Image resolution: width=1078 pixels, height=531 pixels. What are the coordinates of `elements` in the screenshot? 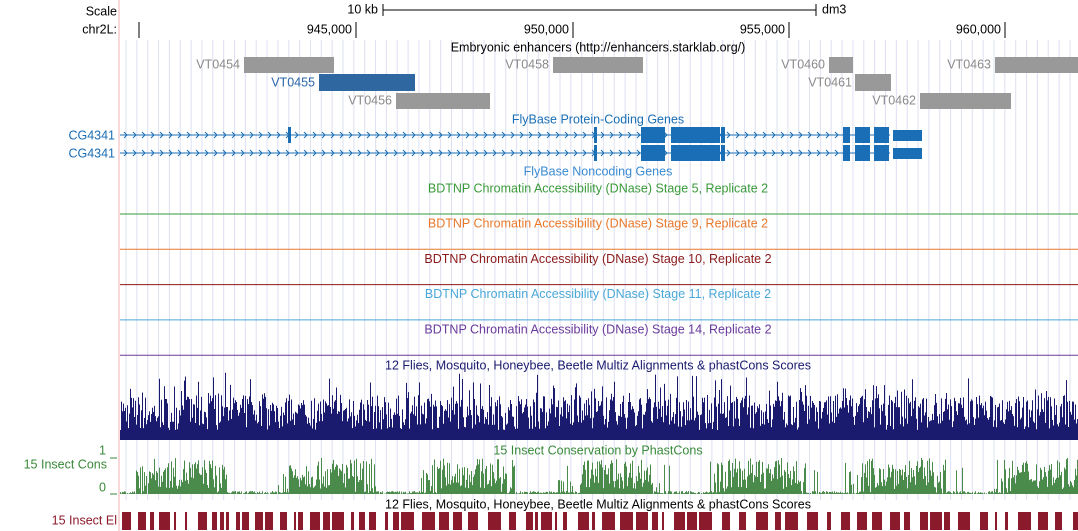 It's located at (600, 521).